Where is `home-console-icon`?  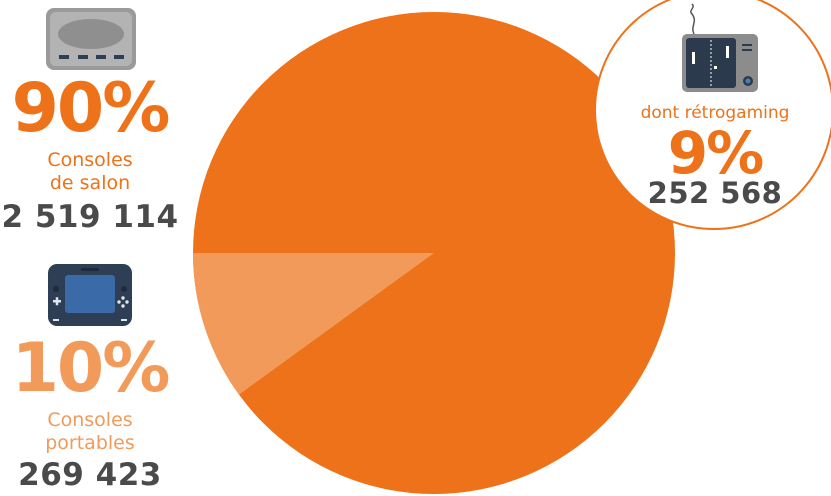 home-console-icon is located at coordinates (91, 39).